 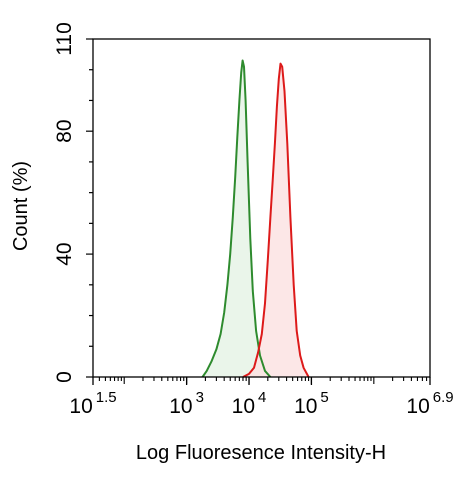 I want to click on x-axis-title: Log Fluoresence Intensity-H, so click(x=261, y=453).